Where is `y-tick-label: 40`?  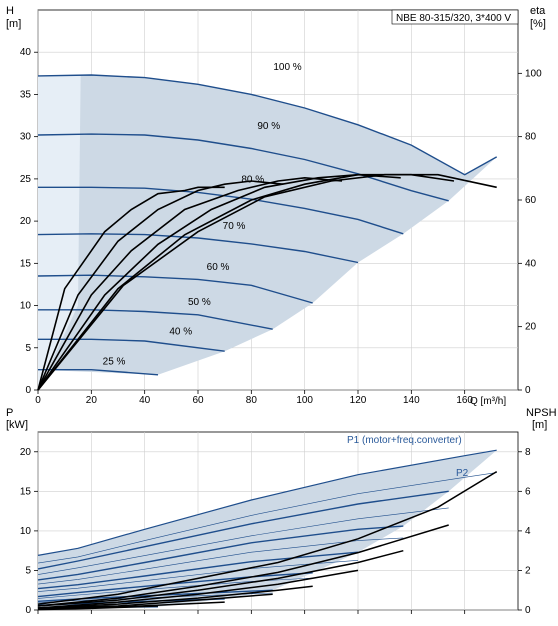
y-tick-label: 40 is located at coordinates (26, 52).